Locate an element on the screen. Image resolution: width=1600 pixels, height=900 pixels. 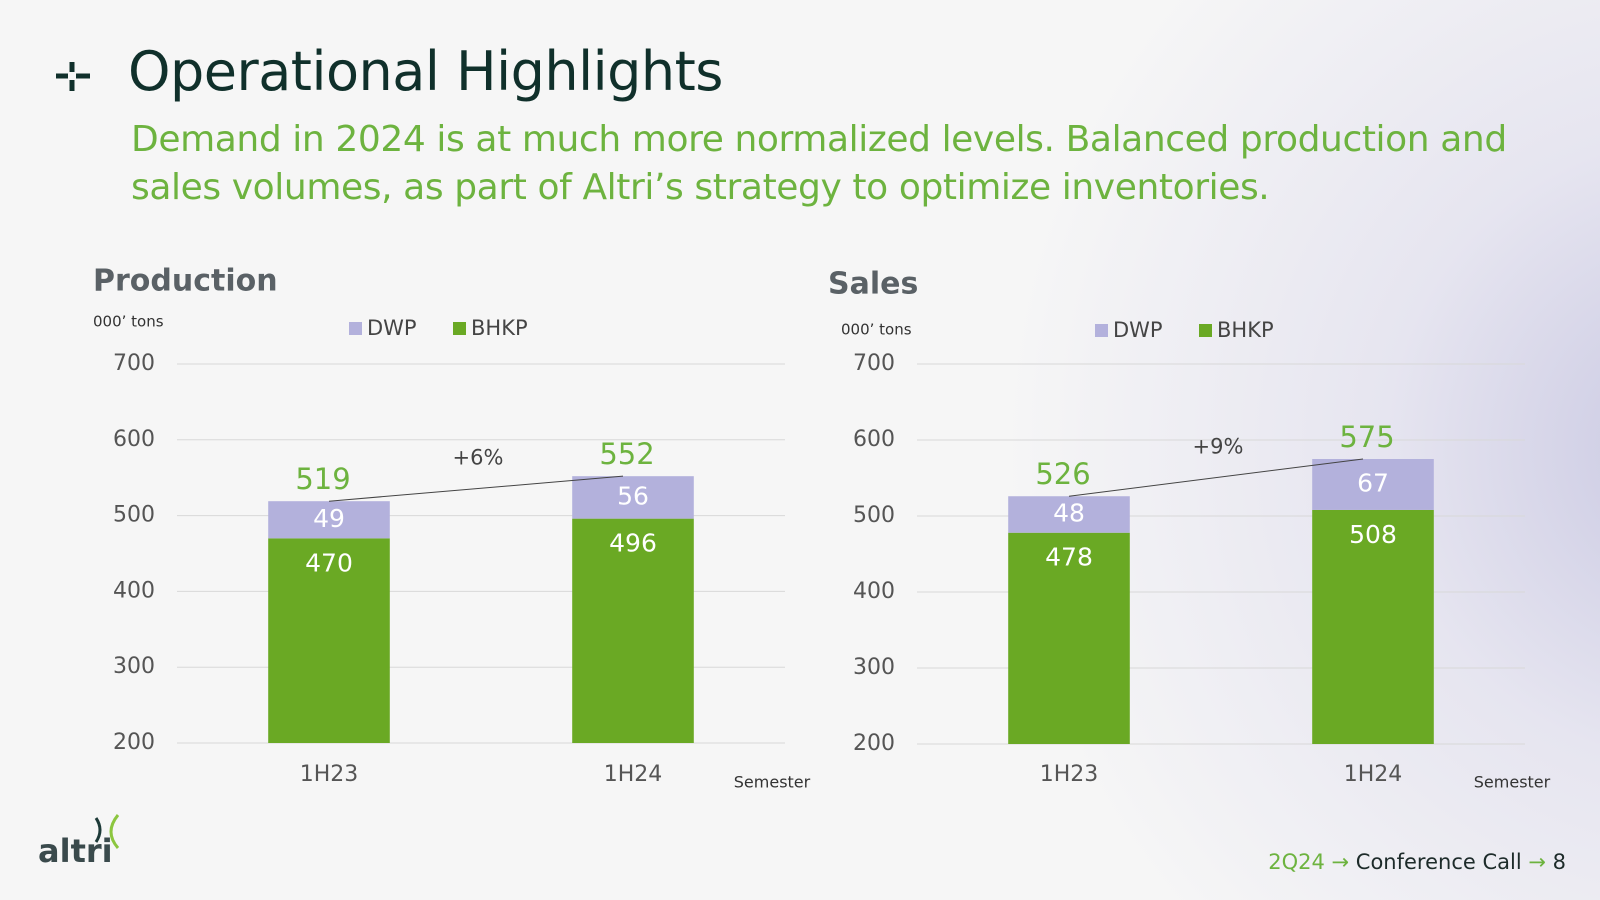
segment-label: 478 is located at coordinates (1069, 557).